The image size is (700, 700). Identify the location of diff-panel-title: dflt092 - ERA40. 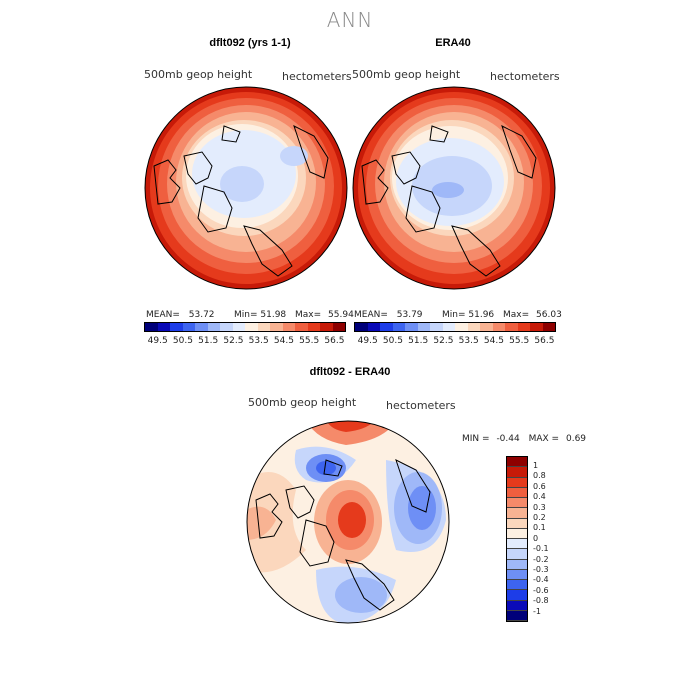
(350, 372).